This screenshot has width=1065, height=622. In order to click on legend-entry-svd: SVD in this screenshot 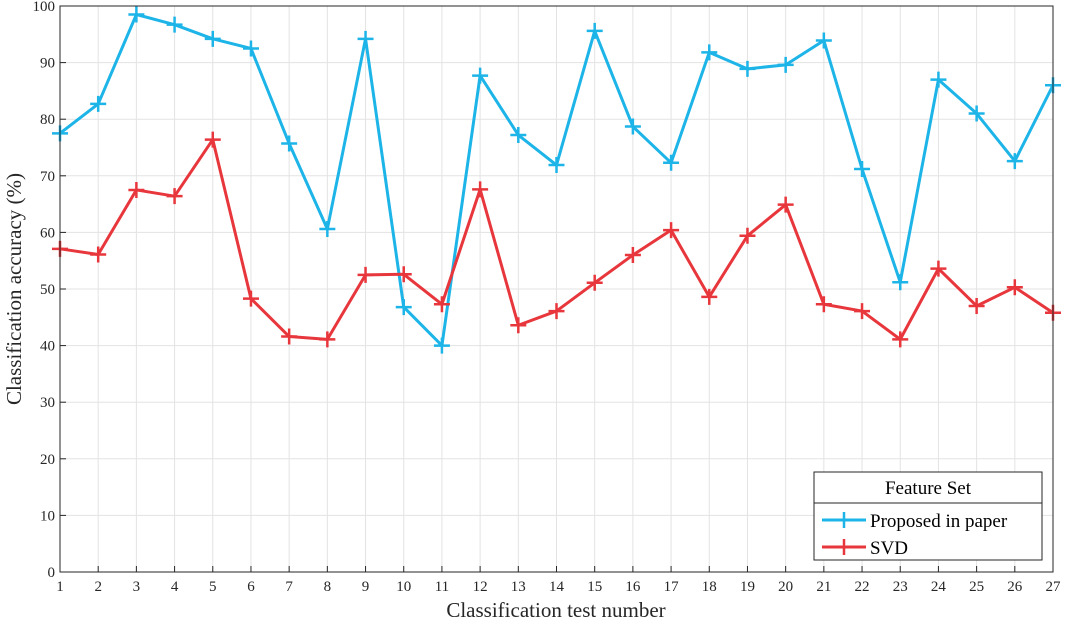, I will do `click(865, 548)`.